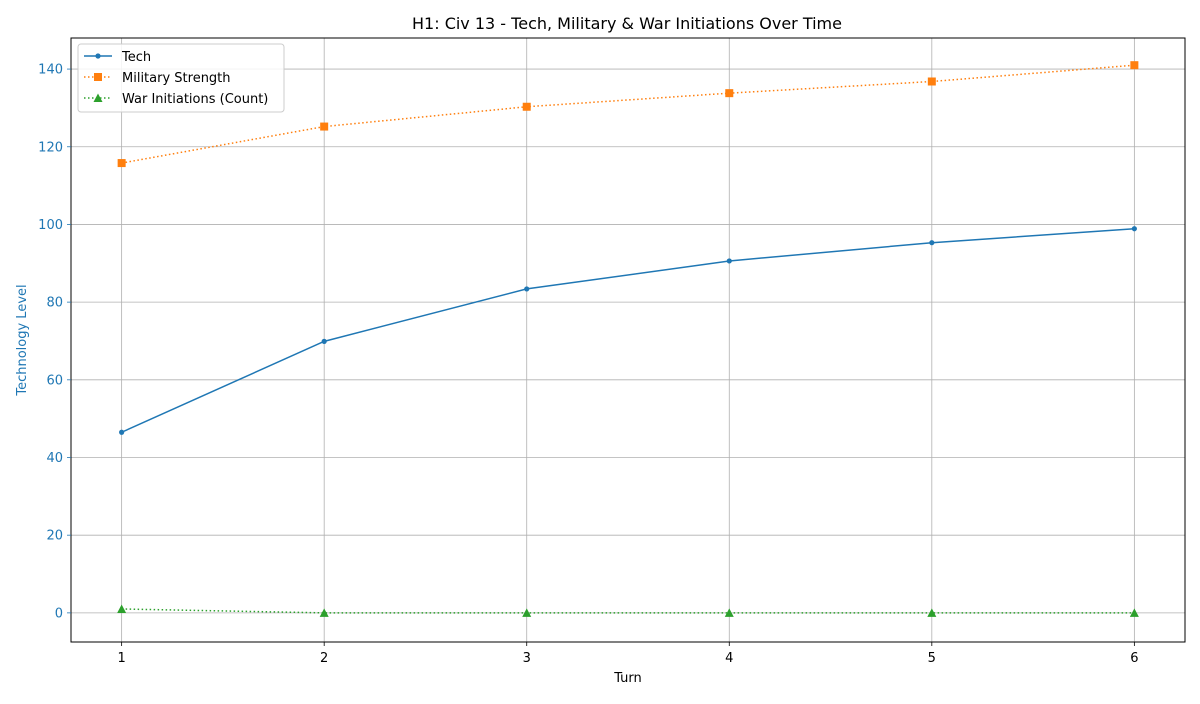  I want to click on legend-label-tech: Tech, so click(136, 57).